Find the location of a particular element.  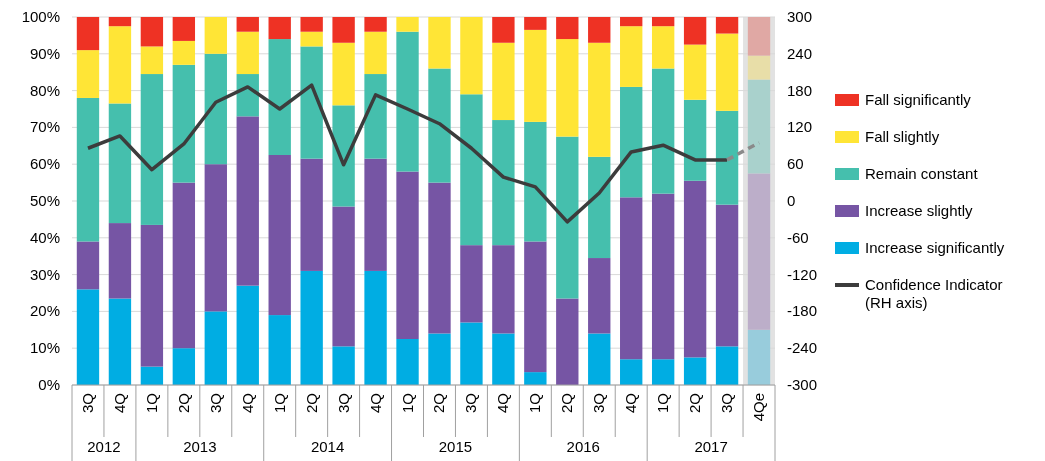

y2-tick-label: -240 is located at coordinates (802, 348).